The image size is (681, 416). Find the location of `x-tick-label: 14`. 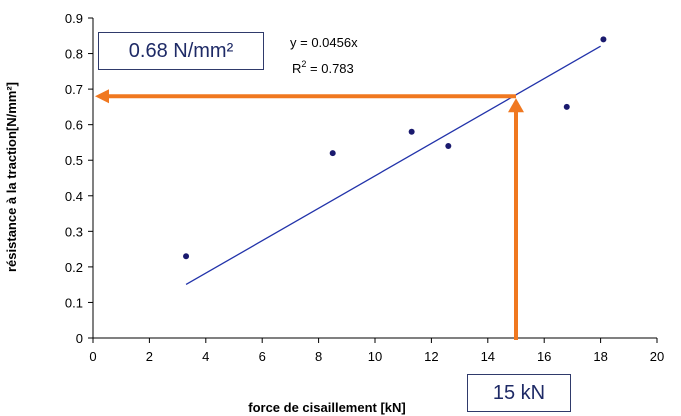

x-tick-label: 14 is located at coordinates (488, 356).